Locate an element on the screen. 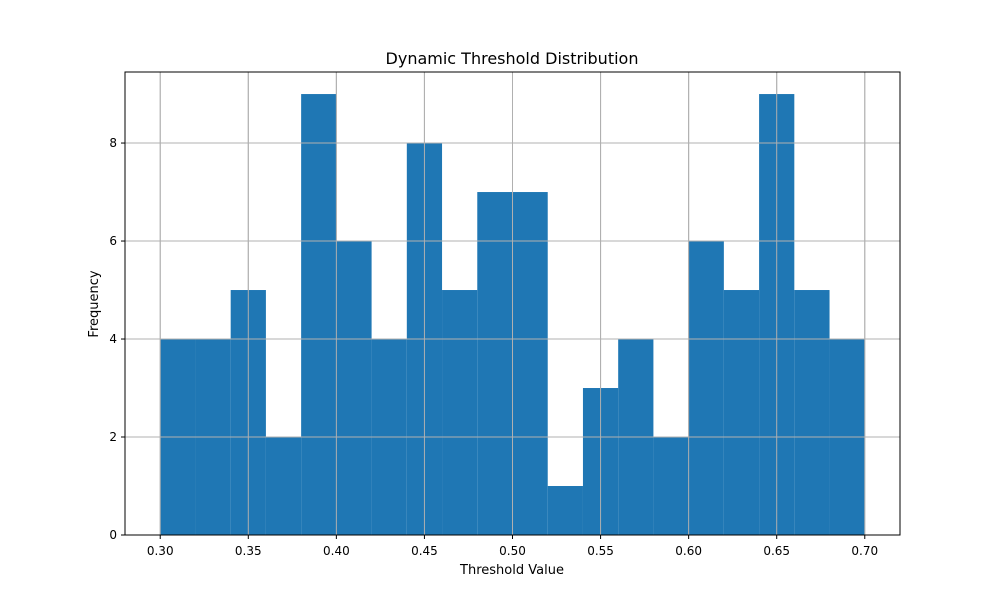 The width and height of the screenshot is (1000, 600). y-axis-ticks: 0 2 4 6 8 is located at coordinates (117, 339).